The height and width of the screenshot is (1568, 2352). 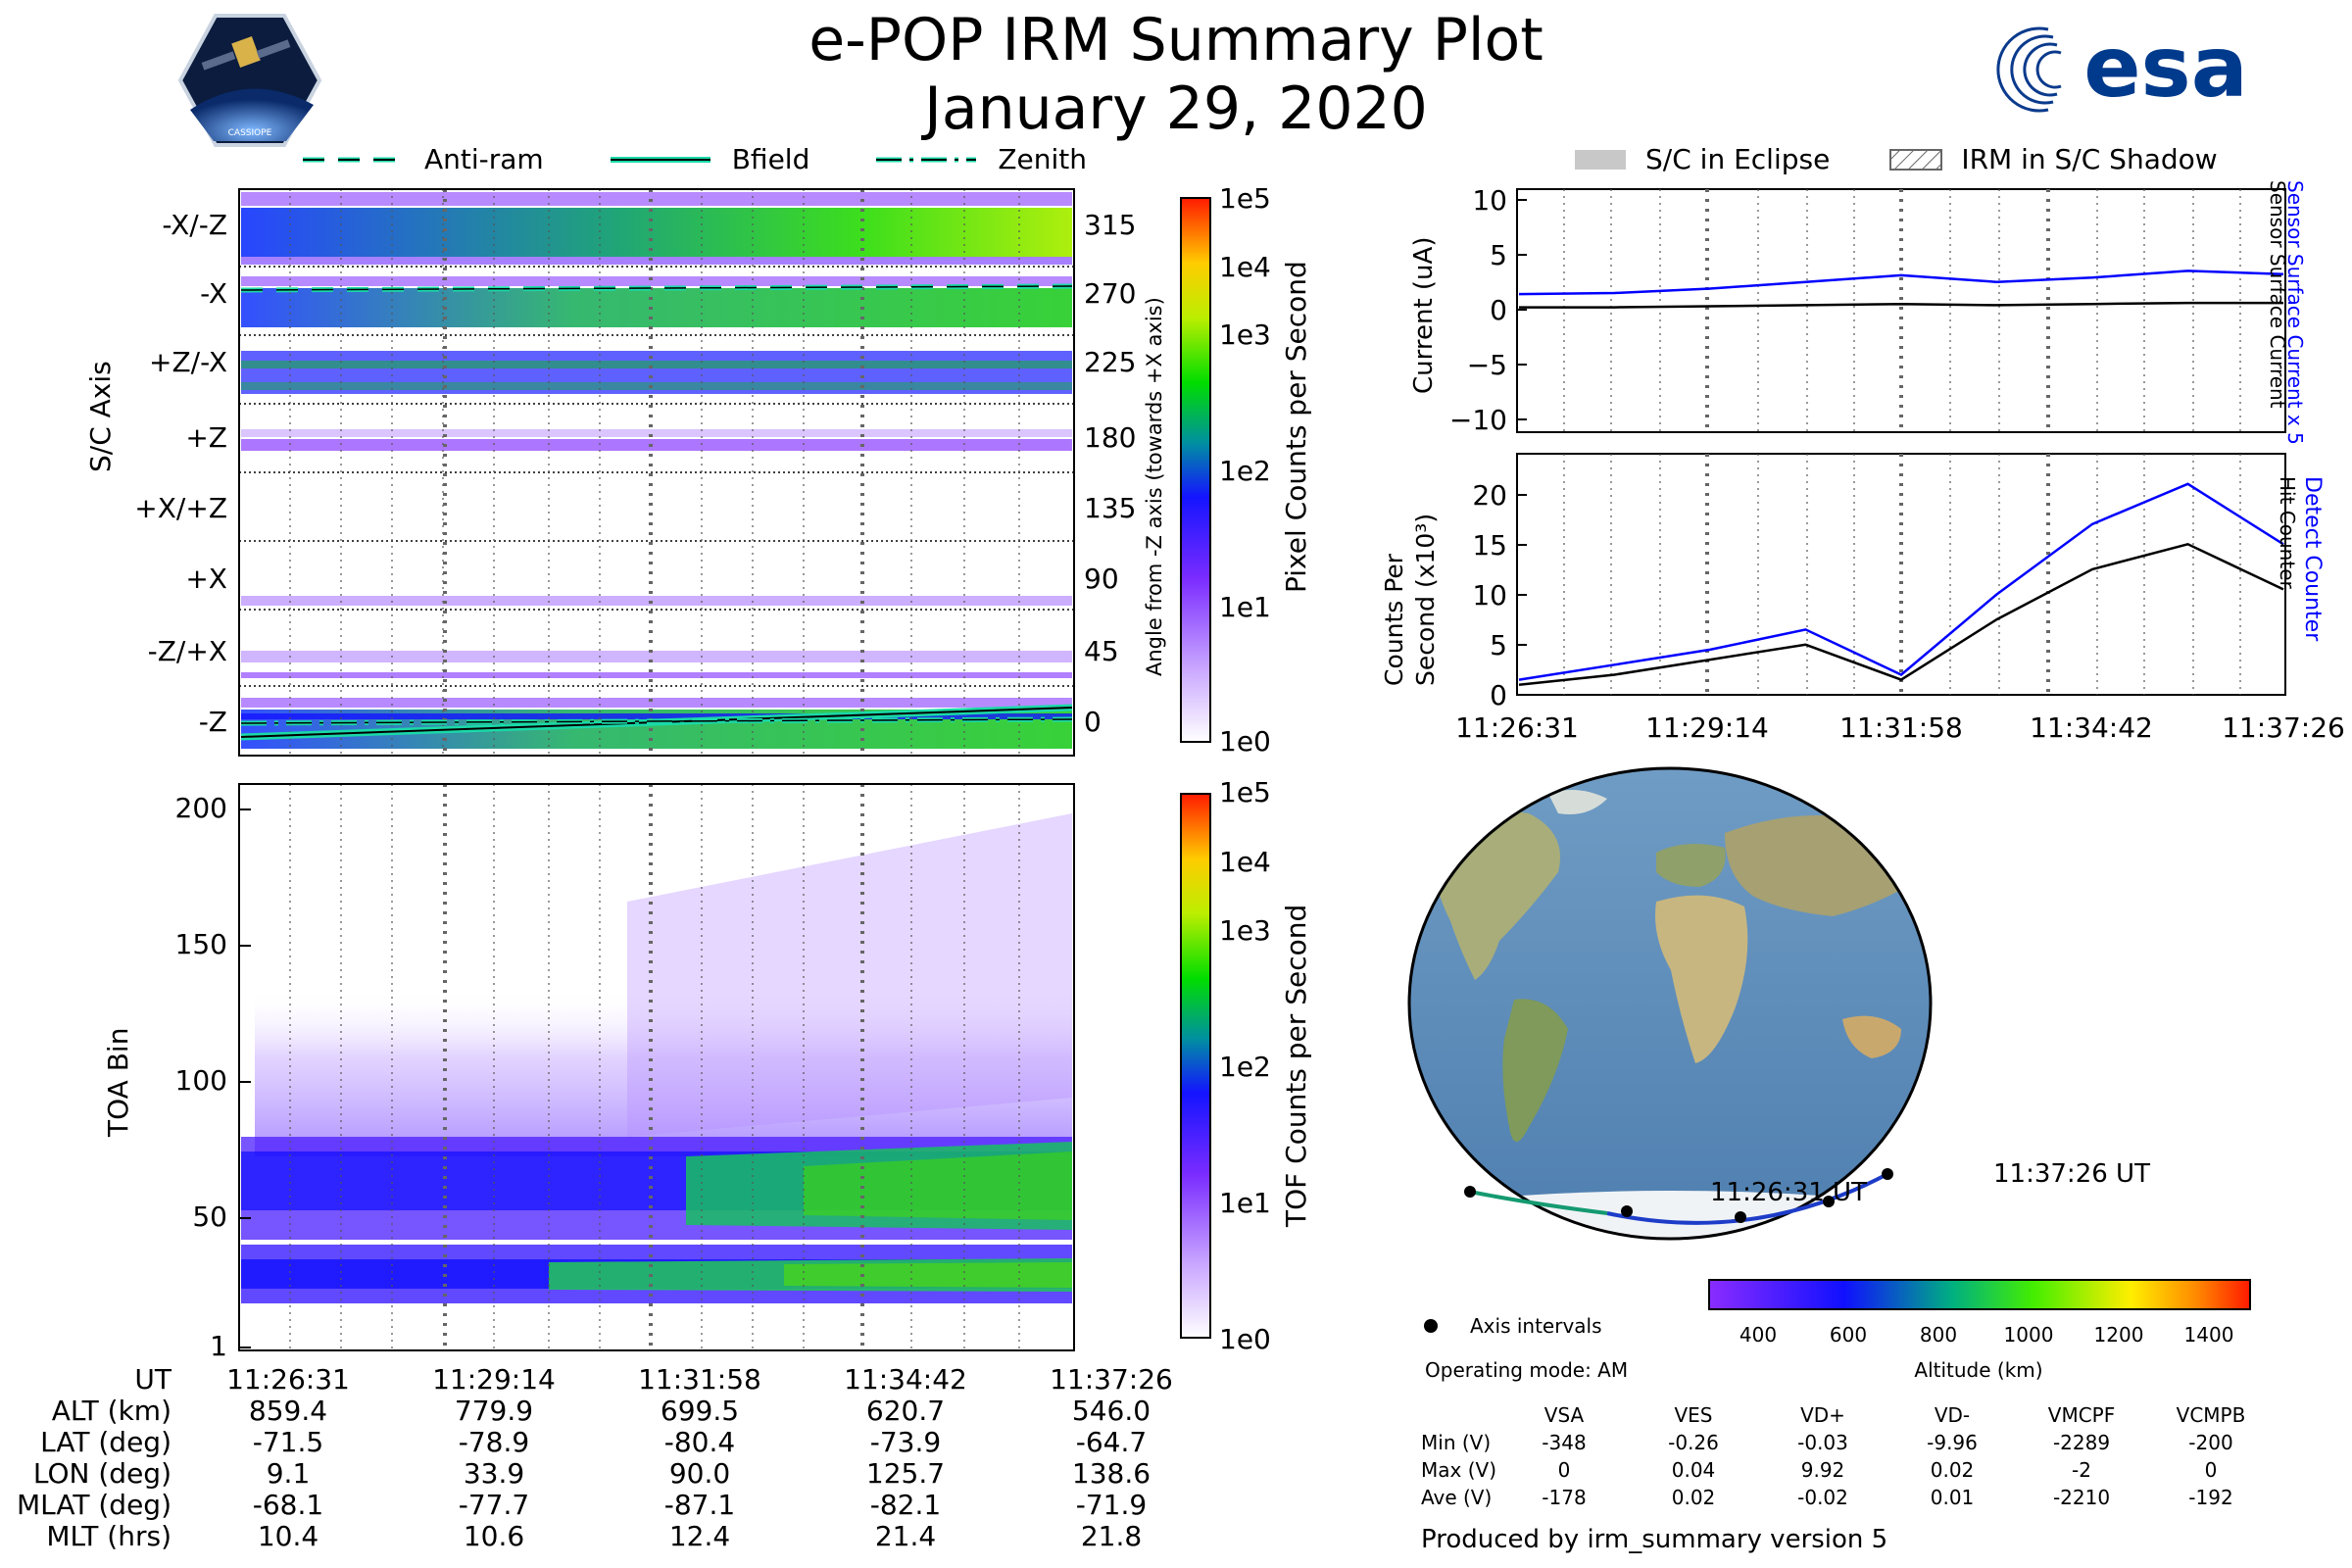 I want to click on plot-date: January 29, 2020, so click(x=1176, y=108).